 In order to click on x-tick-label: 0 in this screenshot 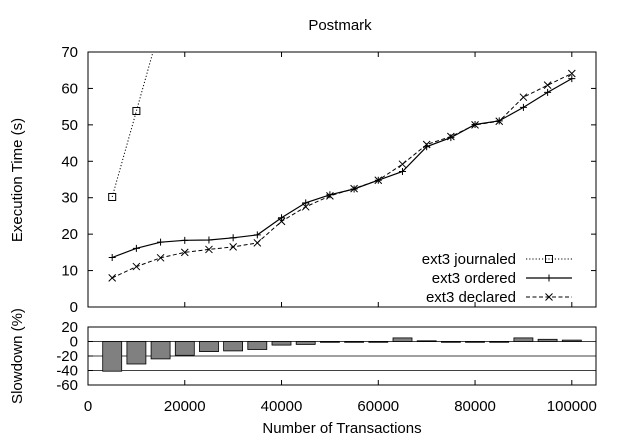, I will do `click(88, 406)`.